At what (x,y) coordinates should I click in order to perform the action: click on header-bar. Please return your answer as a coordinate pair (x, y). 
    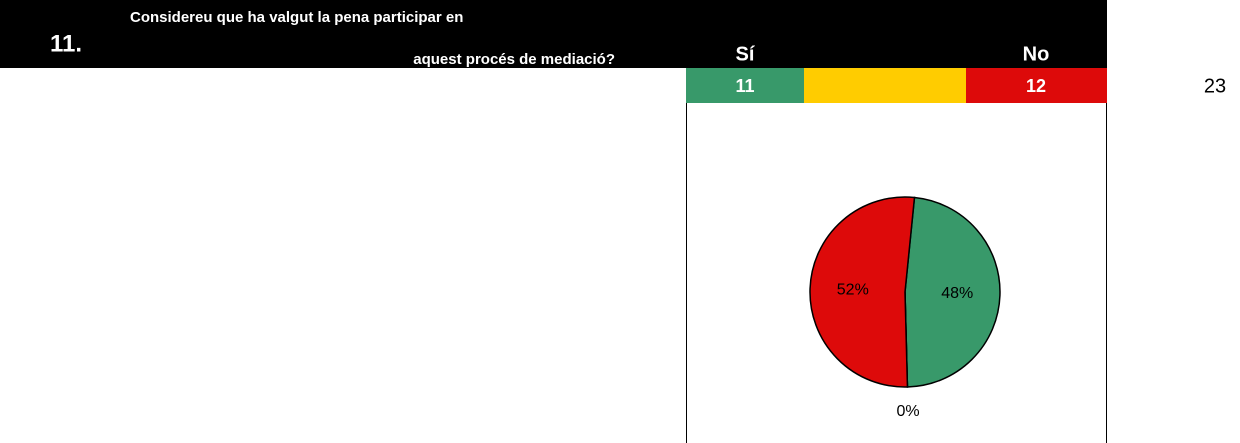
    Looking at the image, I should click on (553, 34).